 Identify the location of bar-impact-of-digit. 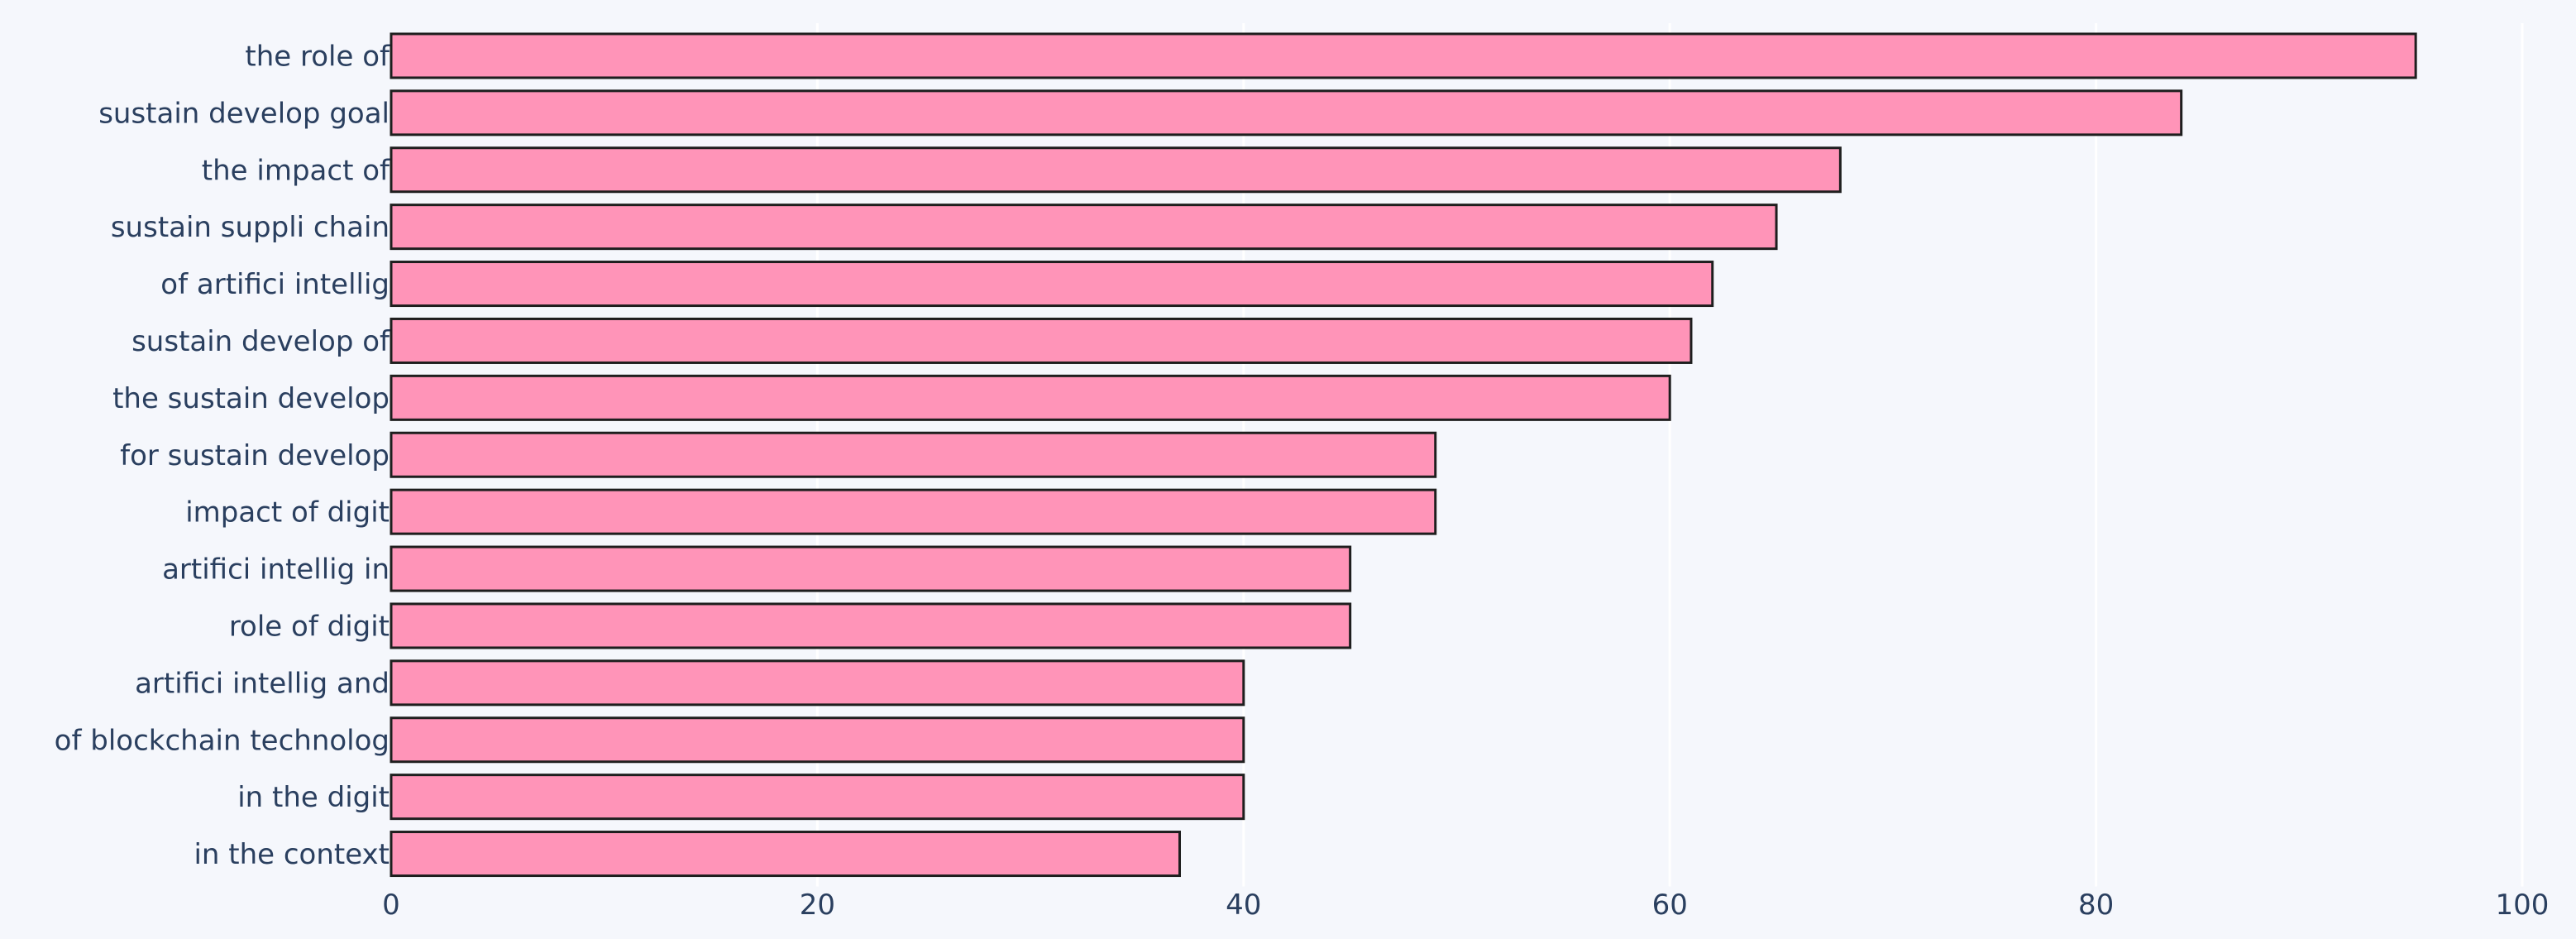
(913, 512).